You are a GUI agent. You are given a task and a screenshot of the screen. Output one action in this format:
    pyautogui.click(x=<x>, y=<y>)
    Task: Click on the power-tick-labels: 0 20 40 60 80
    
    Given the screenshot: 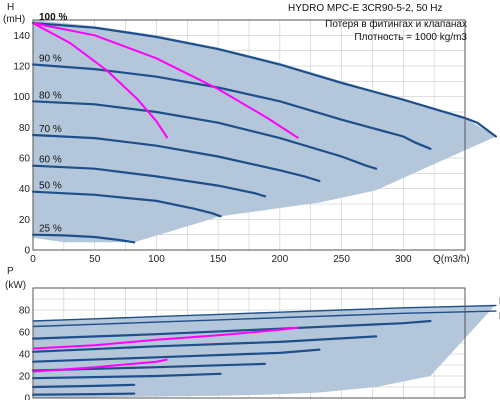 What is the action you would take?
    pyautogui.click(x=25, y=353)
    